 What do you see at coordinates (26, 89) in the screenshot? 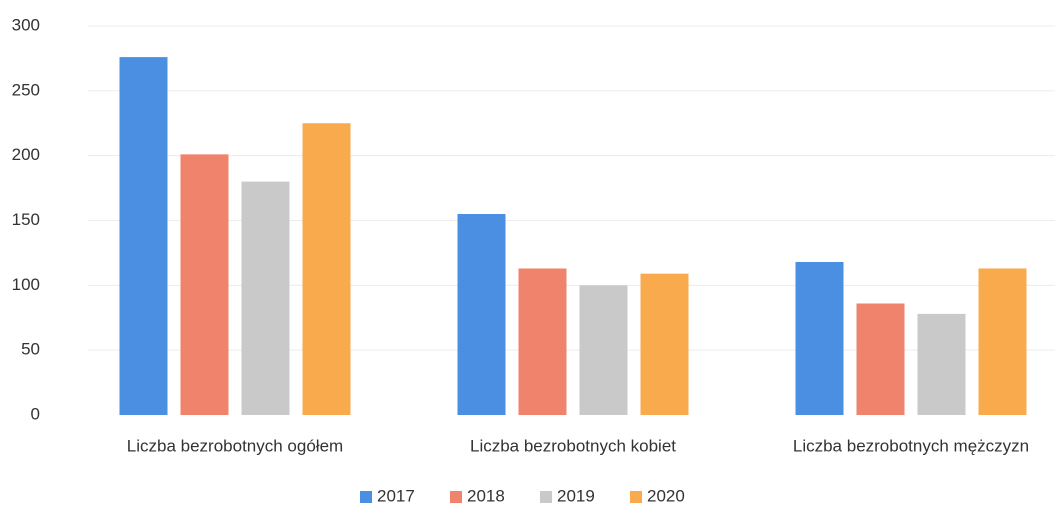
I see `y-tick-label: 250` at bounding box center [26, 89].